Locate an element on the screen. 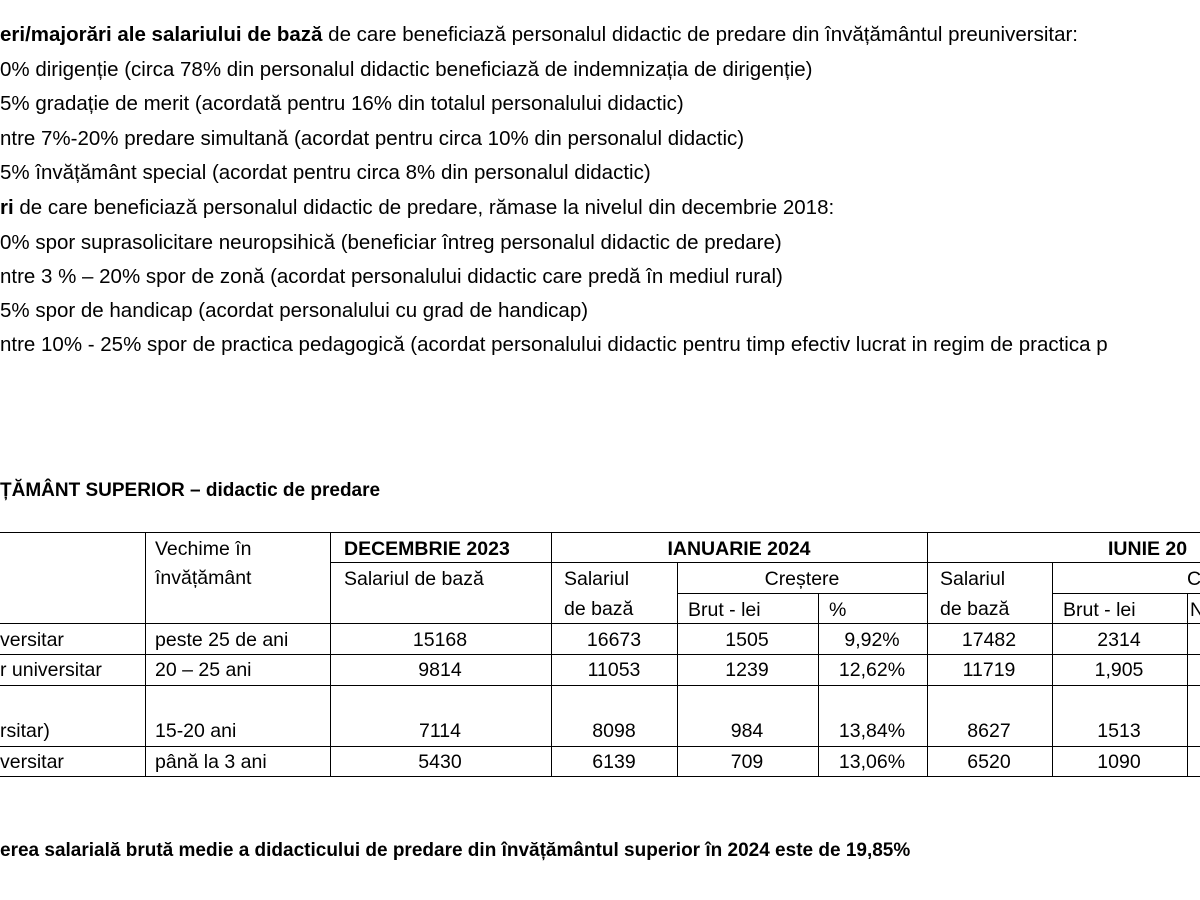 The width and height of the screenshot is (1200, 900). table-row-iun-salariu: 6520 is located at coordinates (989, 762).